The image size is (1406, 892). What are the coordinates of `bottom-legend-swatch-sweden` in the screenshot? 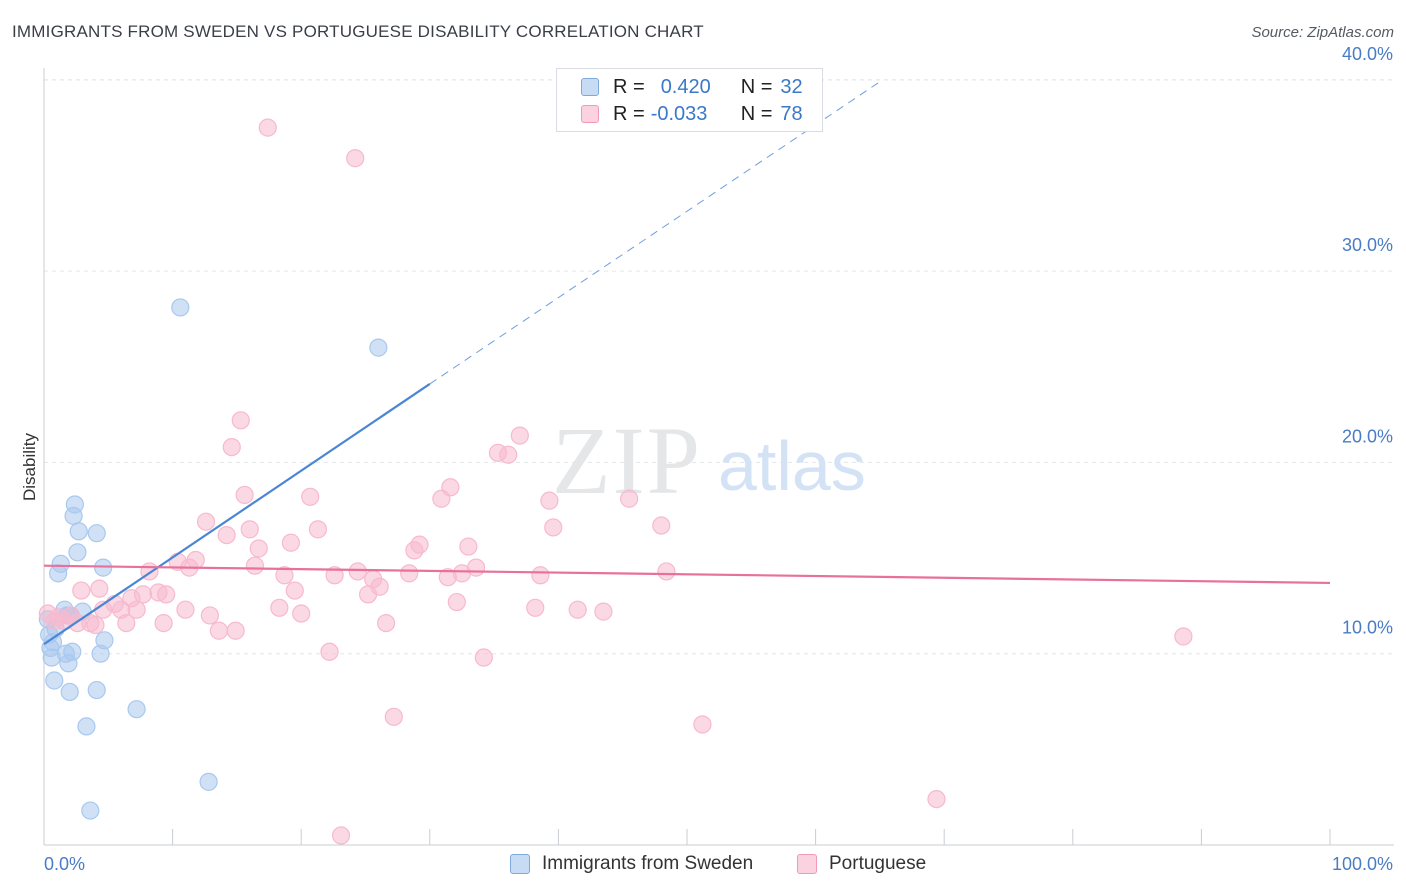 It's located at (520, 864).